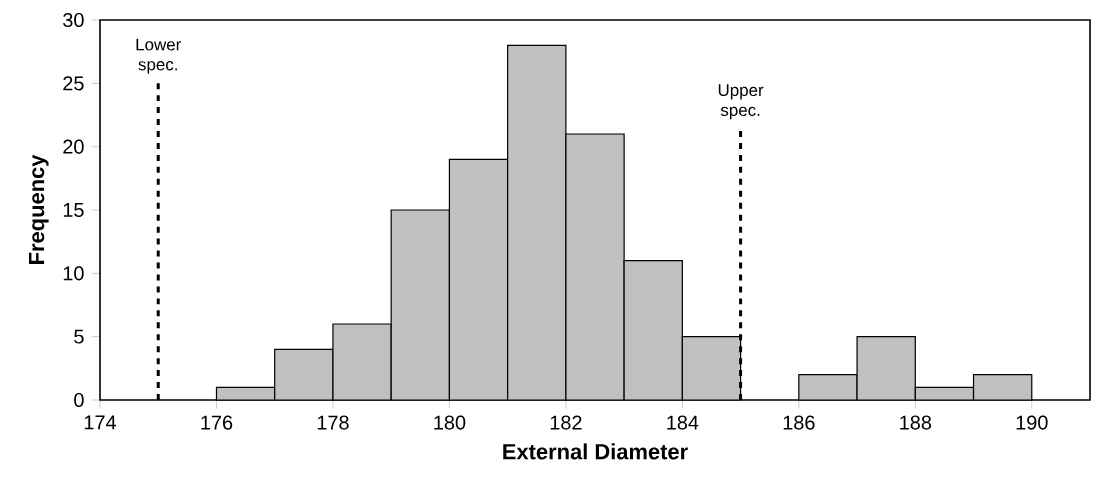 The width and height of the screenshot is (1106, 485). What do you see at coordinates (73, 83) in the screenshot?
I see `y-tick-label: 25` at bounding box center [73, 83].